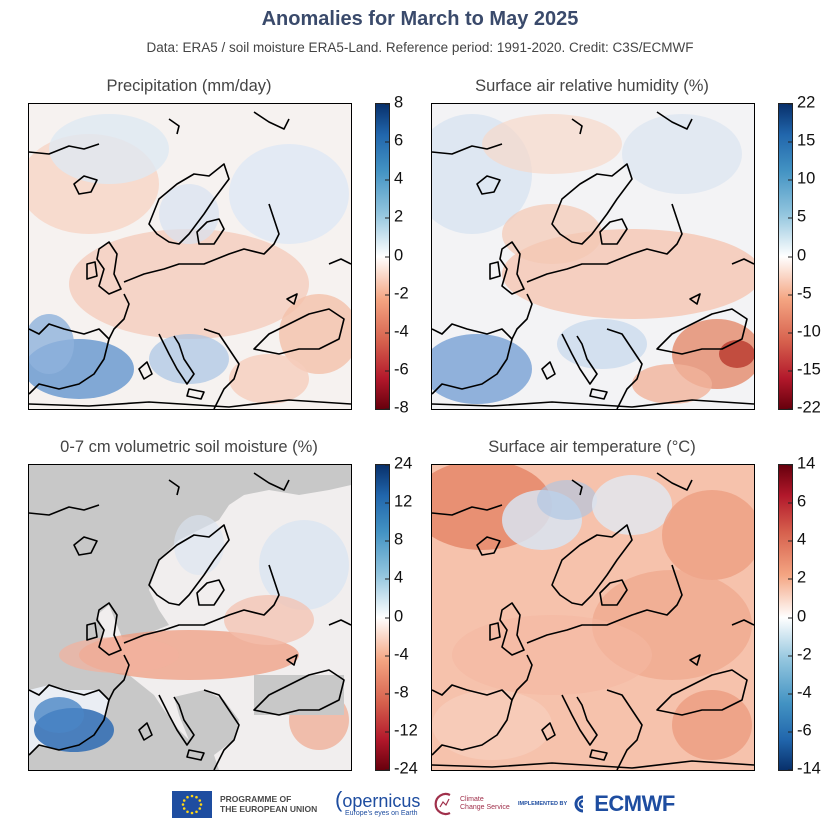 The image size is (840, 840). I want to click on eu-line-1: PROGRAMME OF, so click(256, 799).